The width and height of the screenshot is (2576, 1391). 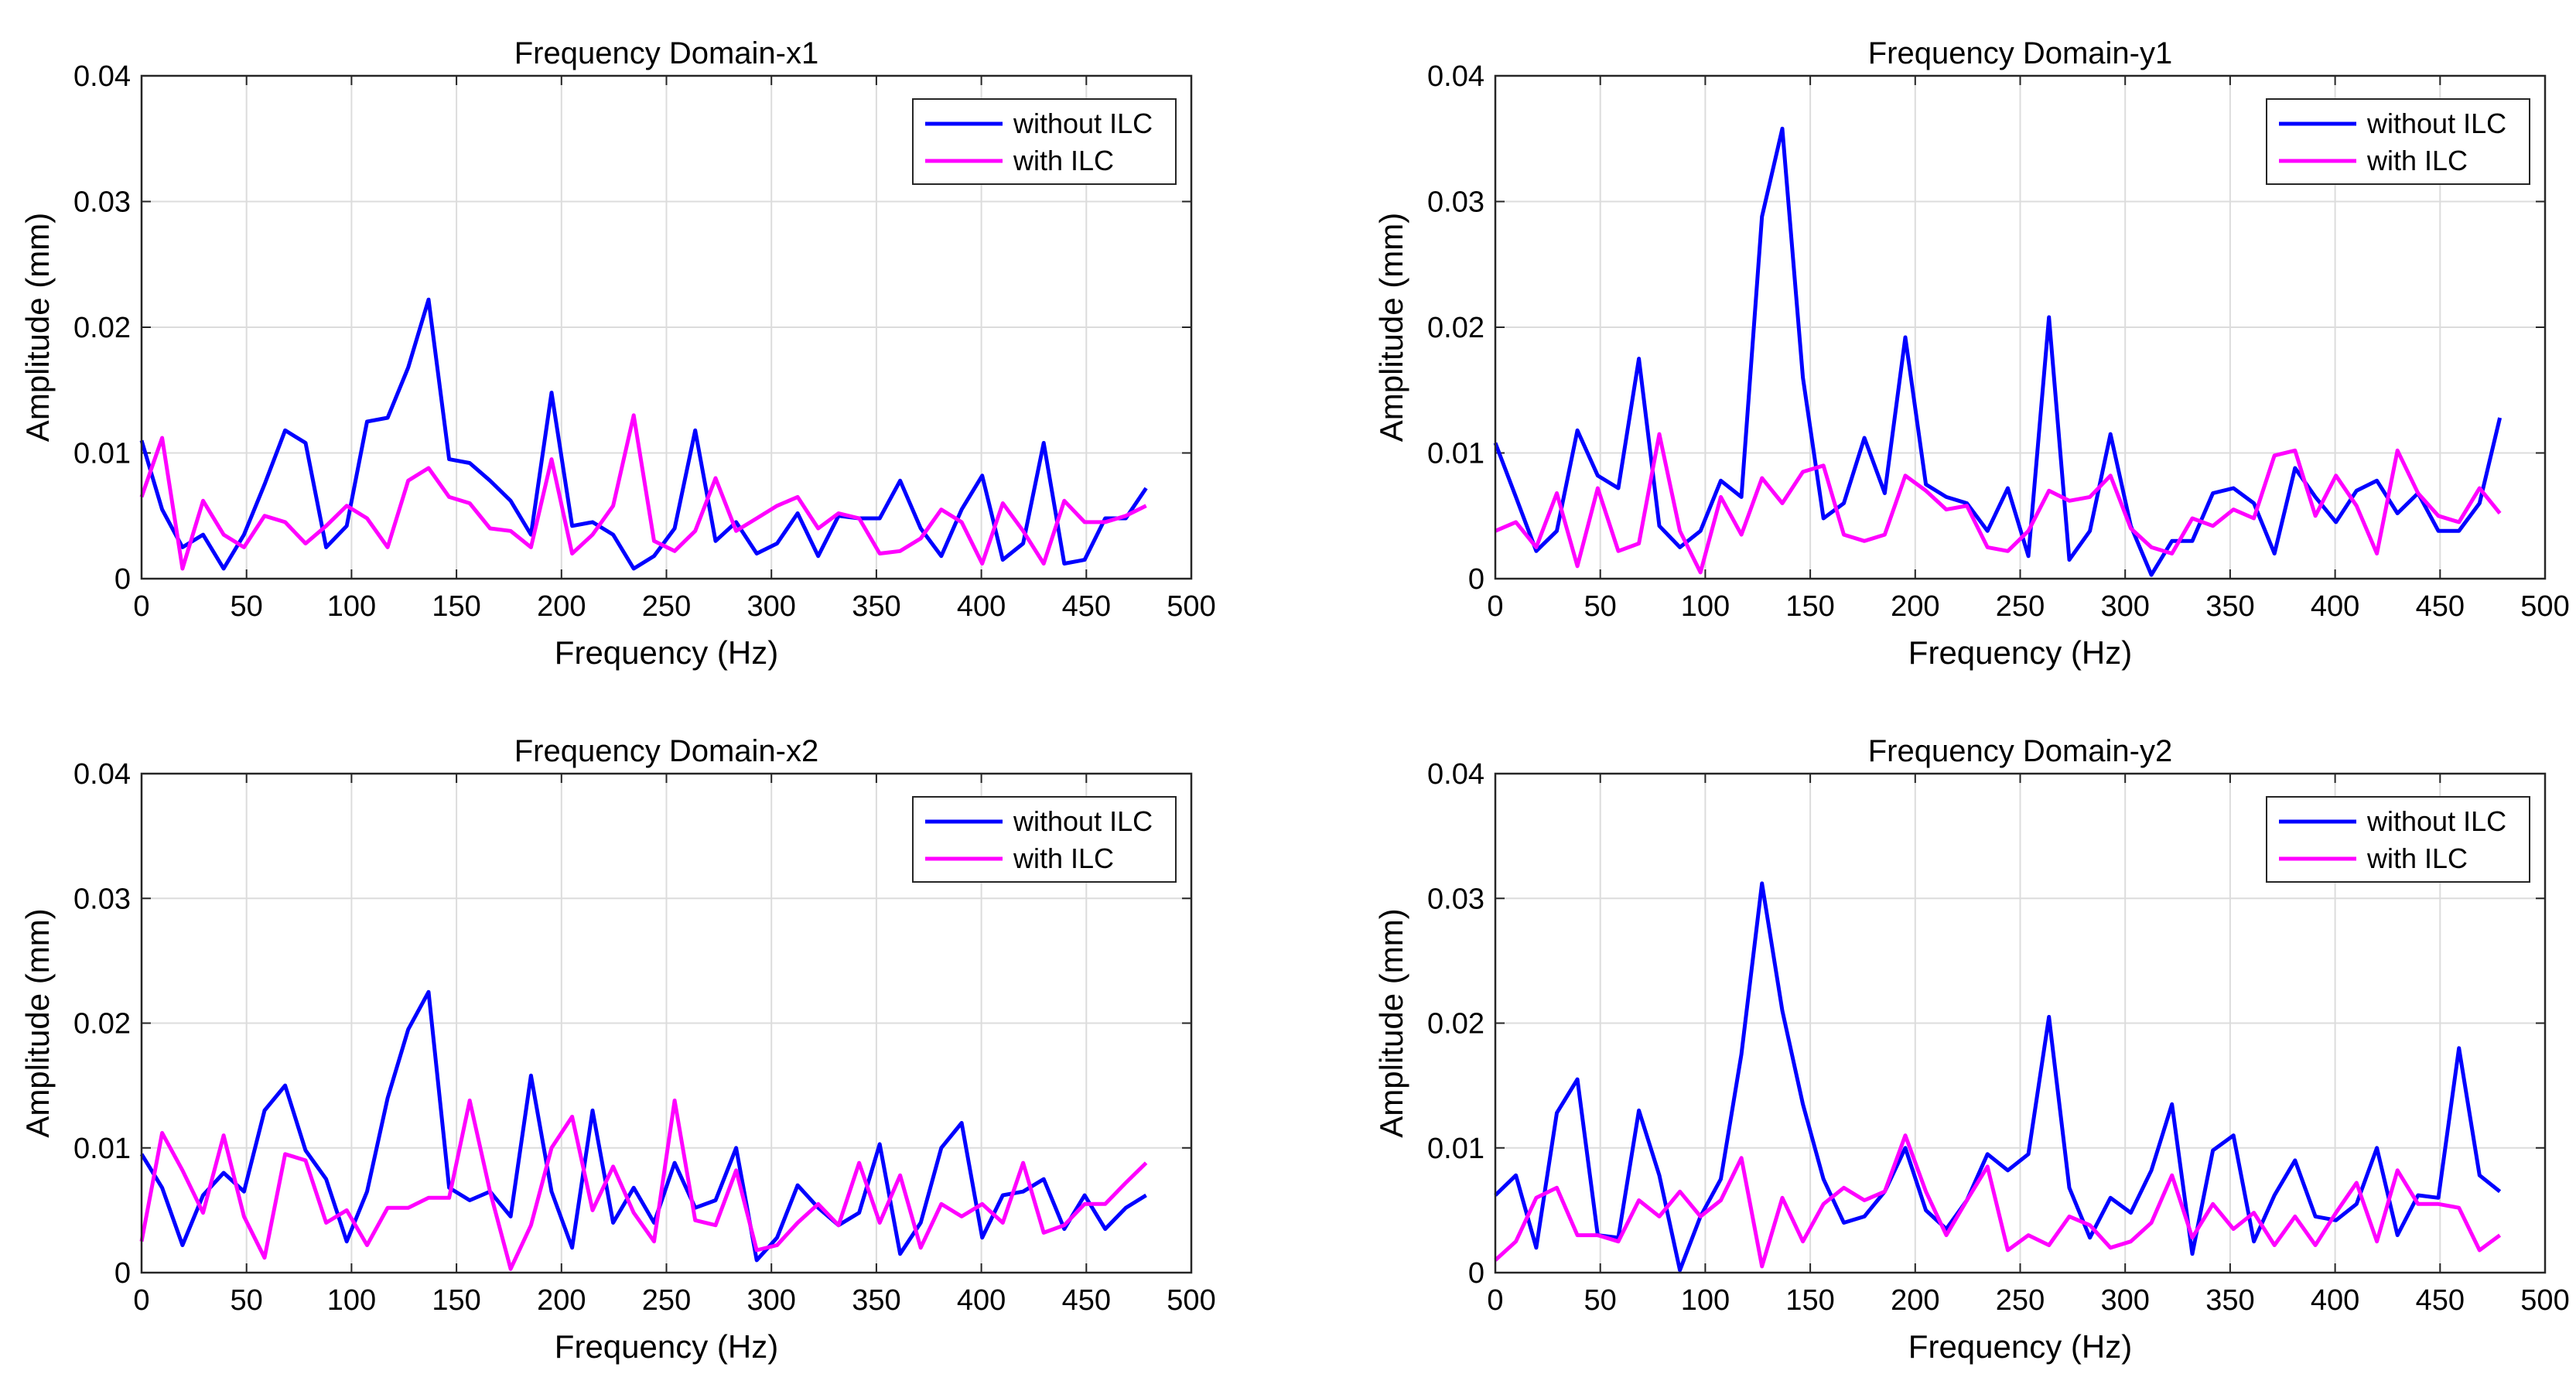 What do you see at coordinates (666, 751) in the screenshot?
I see `chart-title: Frequency Domain-x2` at bounding box center [666, 751].